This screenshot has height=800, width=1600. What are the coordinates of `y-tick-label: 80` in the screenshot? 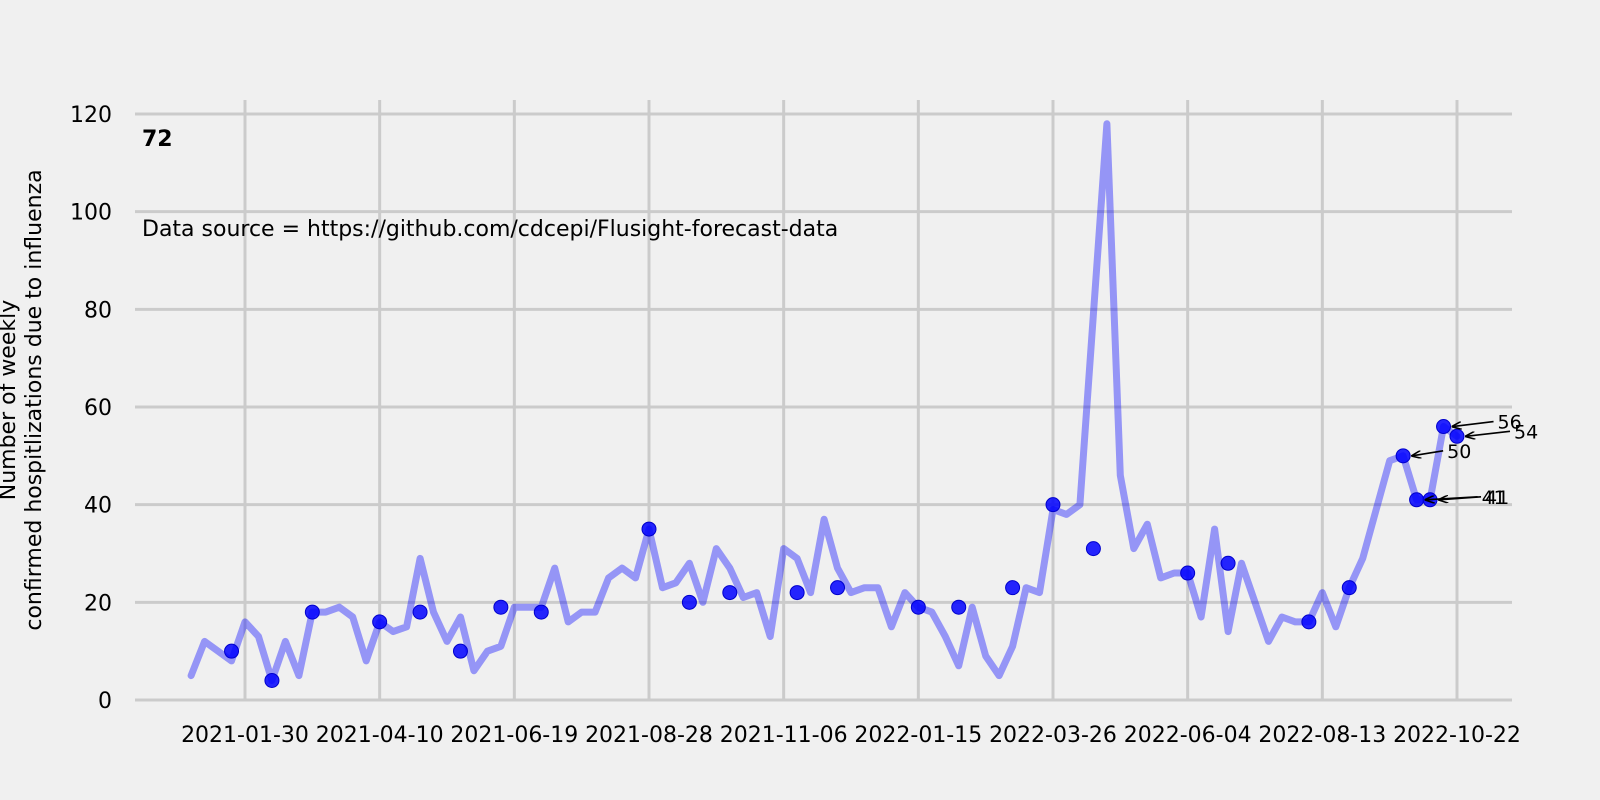 It's located at (98, 310).